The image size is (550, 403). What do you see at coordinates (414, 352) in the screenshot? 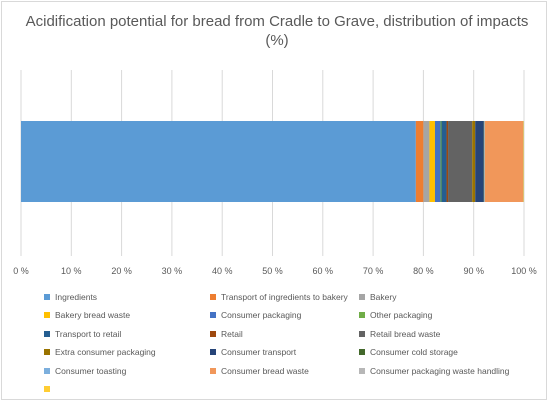
I see `legend-label: Consumer cold storage` at bounding box center [414, 352].